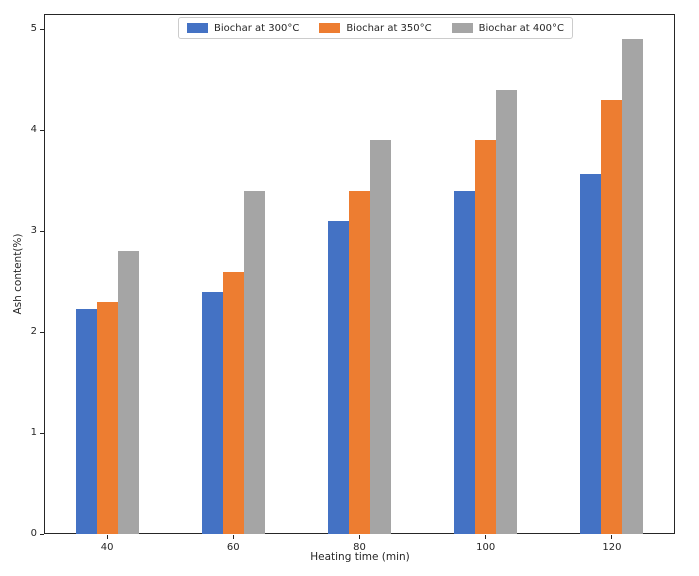  Describe the element at coordinates (359, 547) in the screenshot. I see `x-tick-label: 80` at that location.